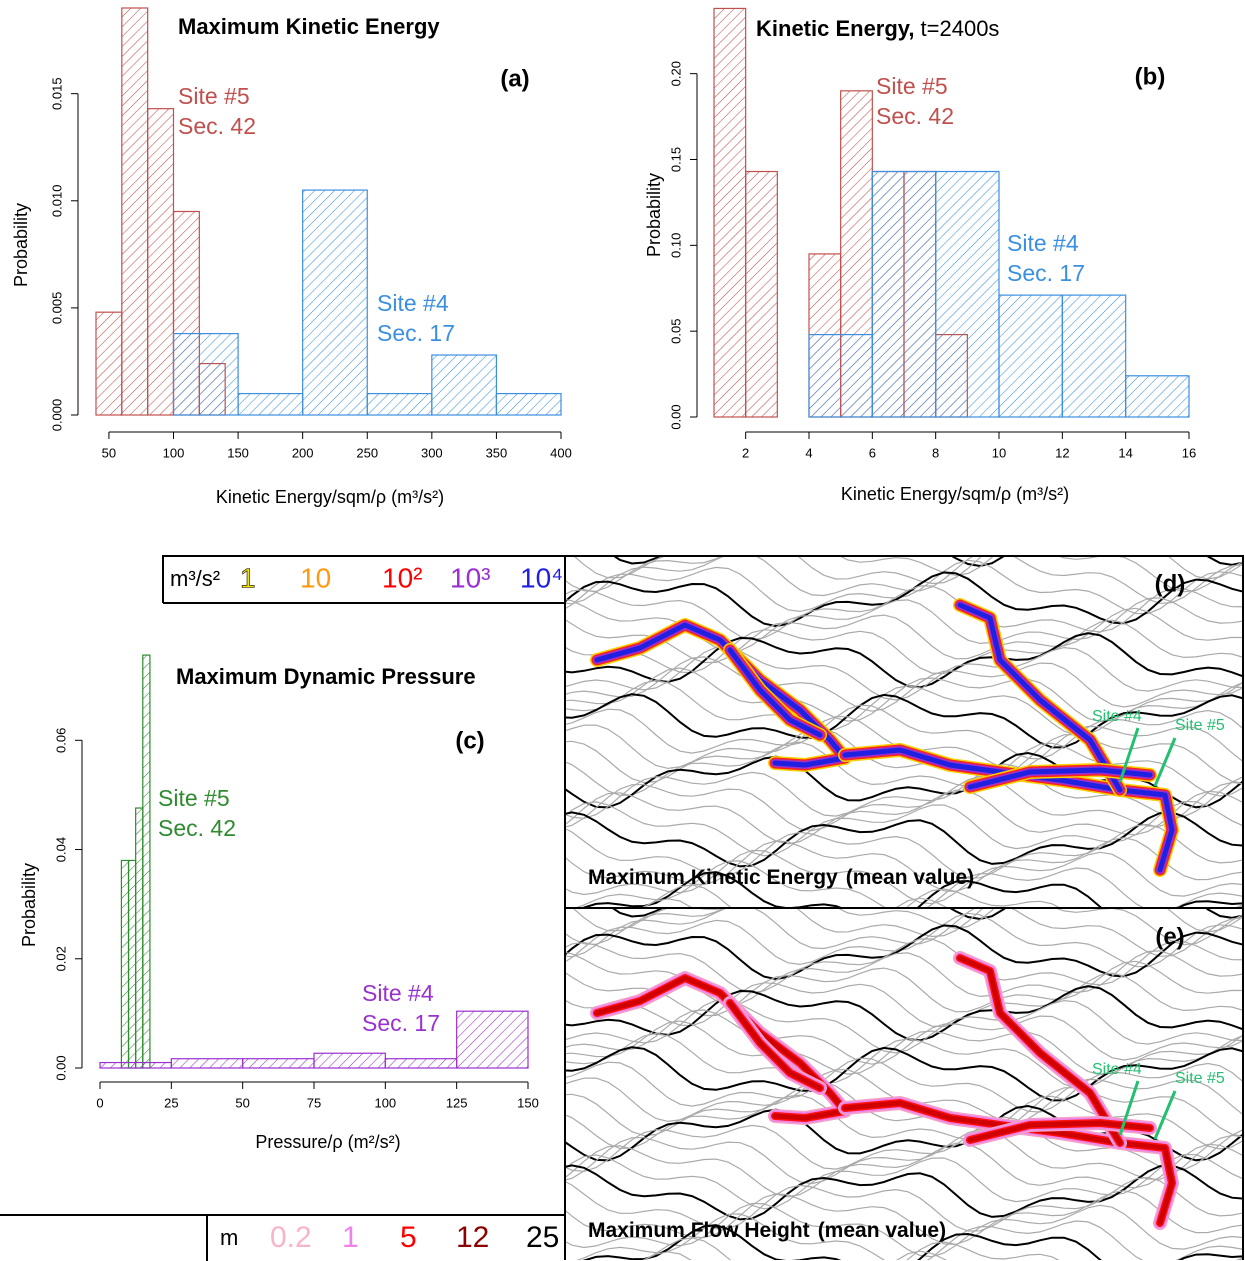 This screenshot has width=1245, height=1261. I want to click on legend-item: 10², so click(402, 577).